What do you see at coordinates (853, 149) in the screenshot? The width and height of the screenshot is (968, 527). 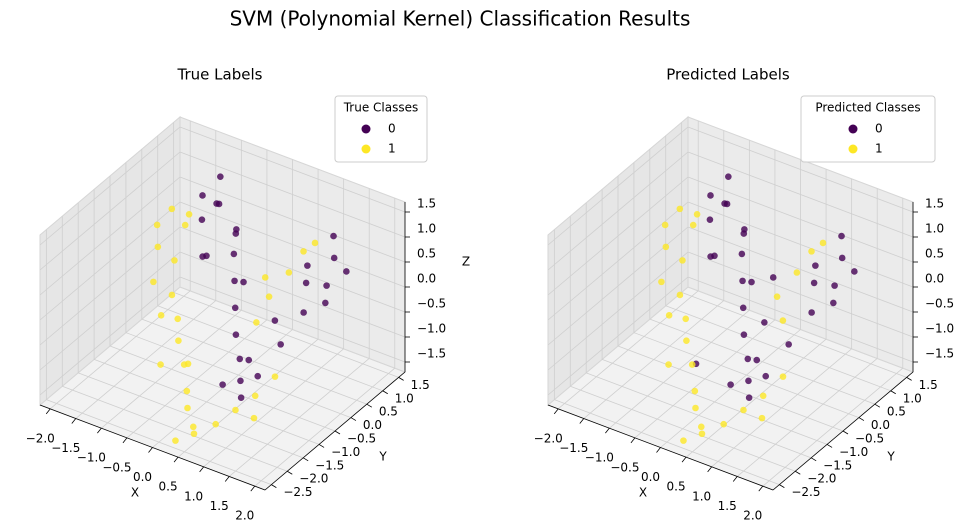 I see `legend-marker` at bounding box center [853, 149].